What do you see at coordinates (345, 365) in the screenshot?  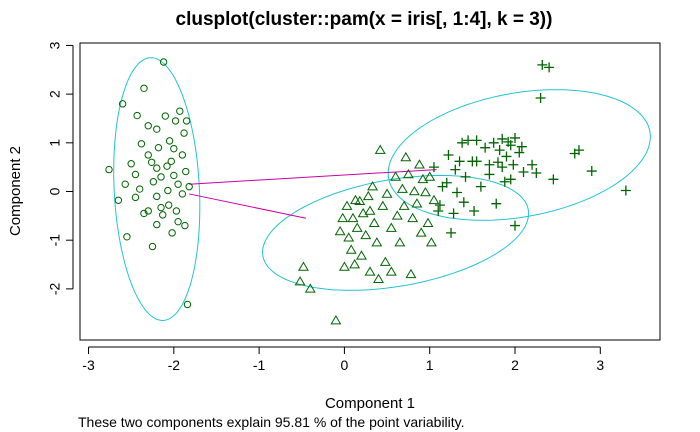 I see `x-tick-label: 0` at bounding box center [345, 365].